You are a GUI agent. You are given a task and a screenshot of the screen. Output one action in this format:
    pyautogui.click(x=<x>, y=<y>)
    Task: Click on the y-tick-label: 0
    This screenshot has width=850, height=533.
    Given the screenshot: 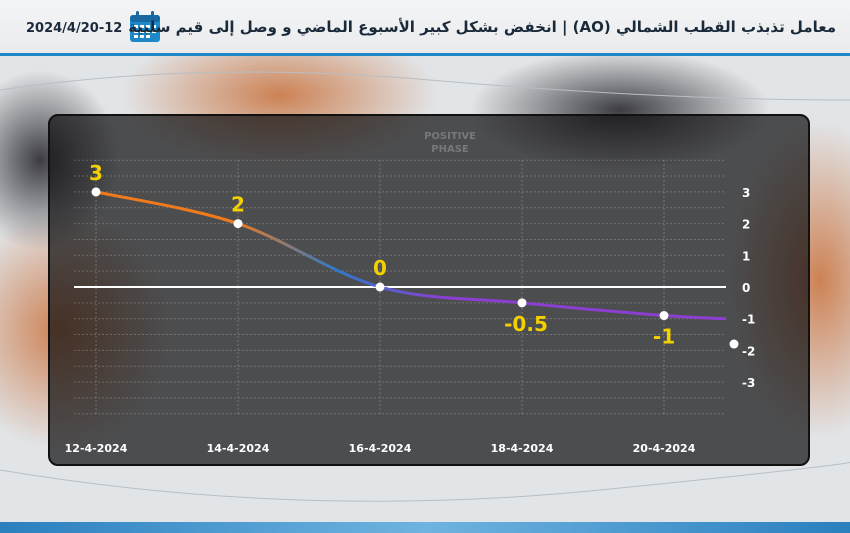 What is the action you would take?
    pyautogui.click(x=746, y=288)
    